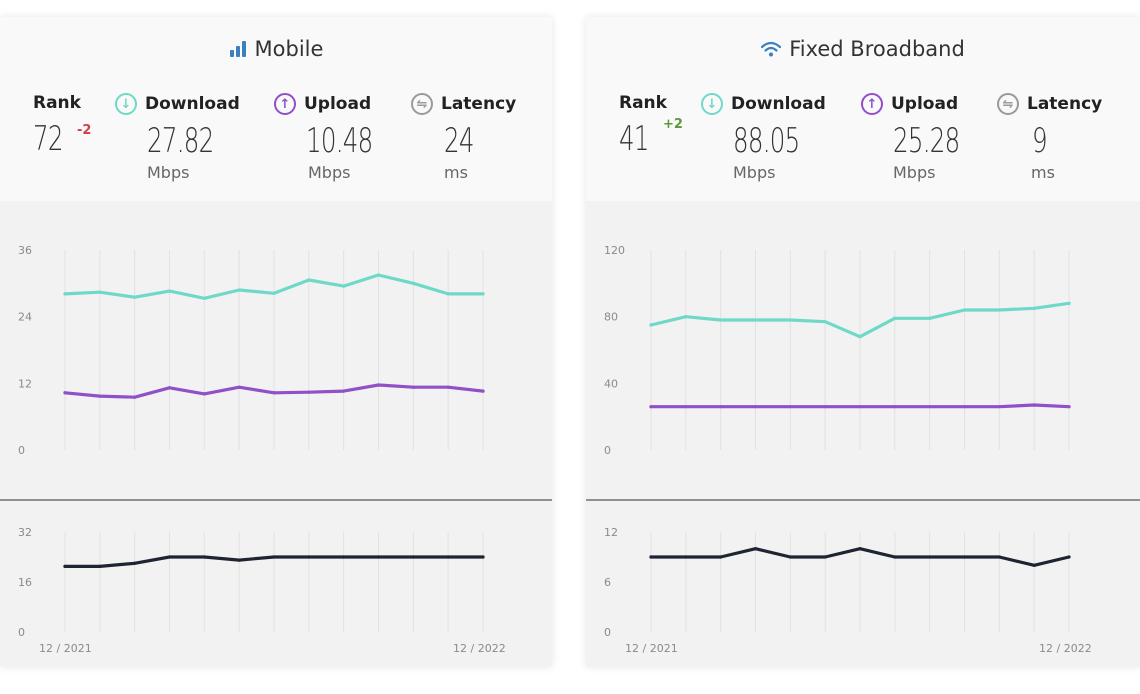 The width and height of the screenshot is (1140, 694). What do you see at coordinates (339, 141) in the screenshot?
I see `upload-value: 10.48` at bounding box center [339, 141].